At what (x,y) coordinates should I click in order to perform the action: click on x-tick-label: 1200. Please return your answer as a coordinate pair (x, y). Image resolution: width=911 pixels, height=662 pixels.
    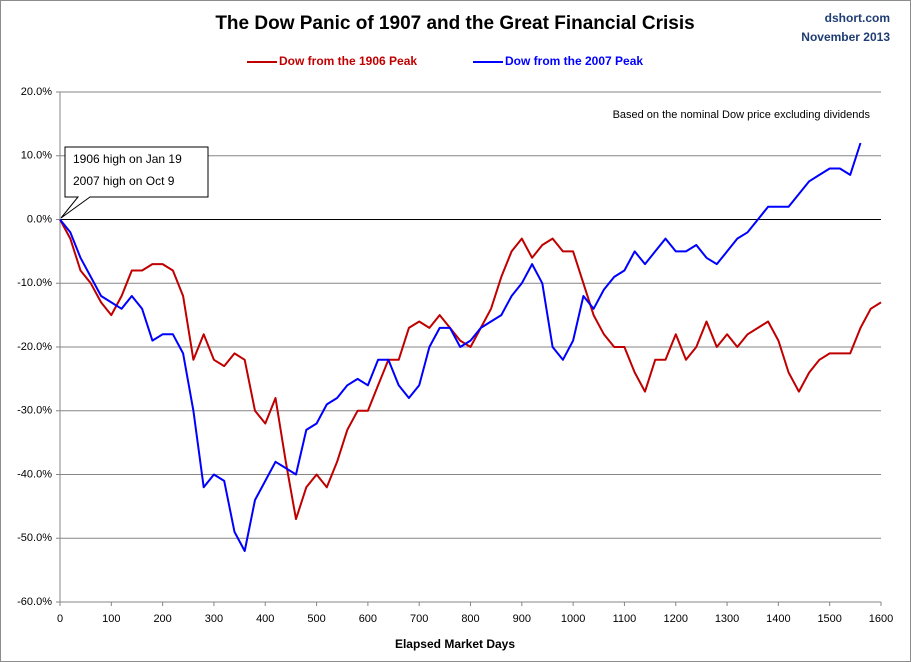
    Looking at the image, I should click on (676, 619).